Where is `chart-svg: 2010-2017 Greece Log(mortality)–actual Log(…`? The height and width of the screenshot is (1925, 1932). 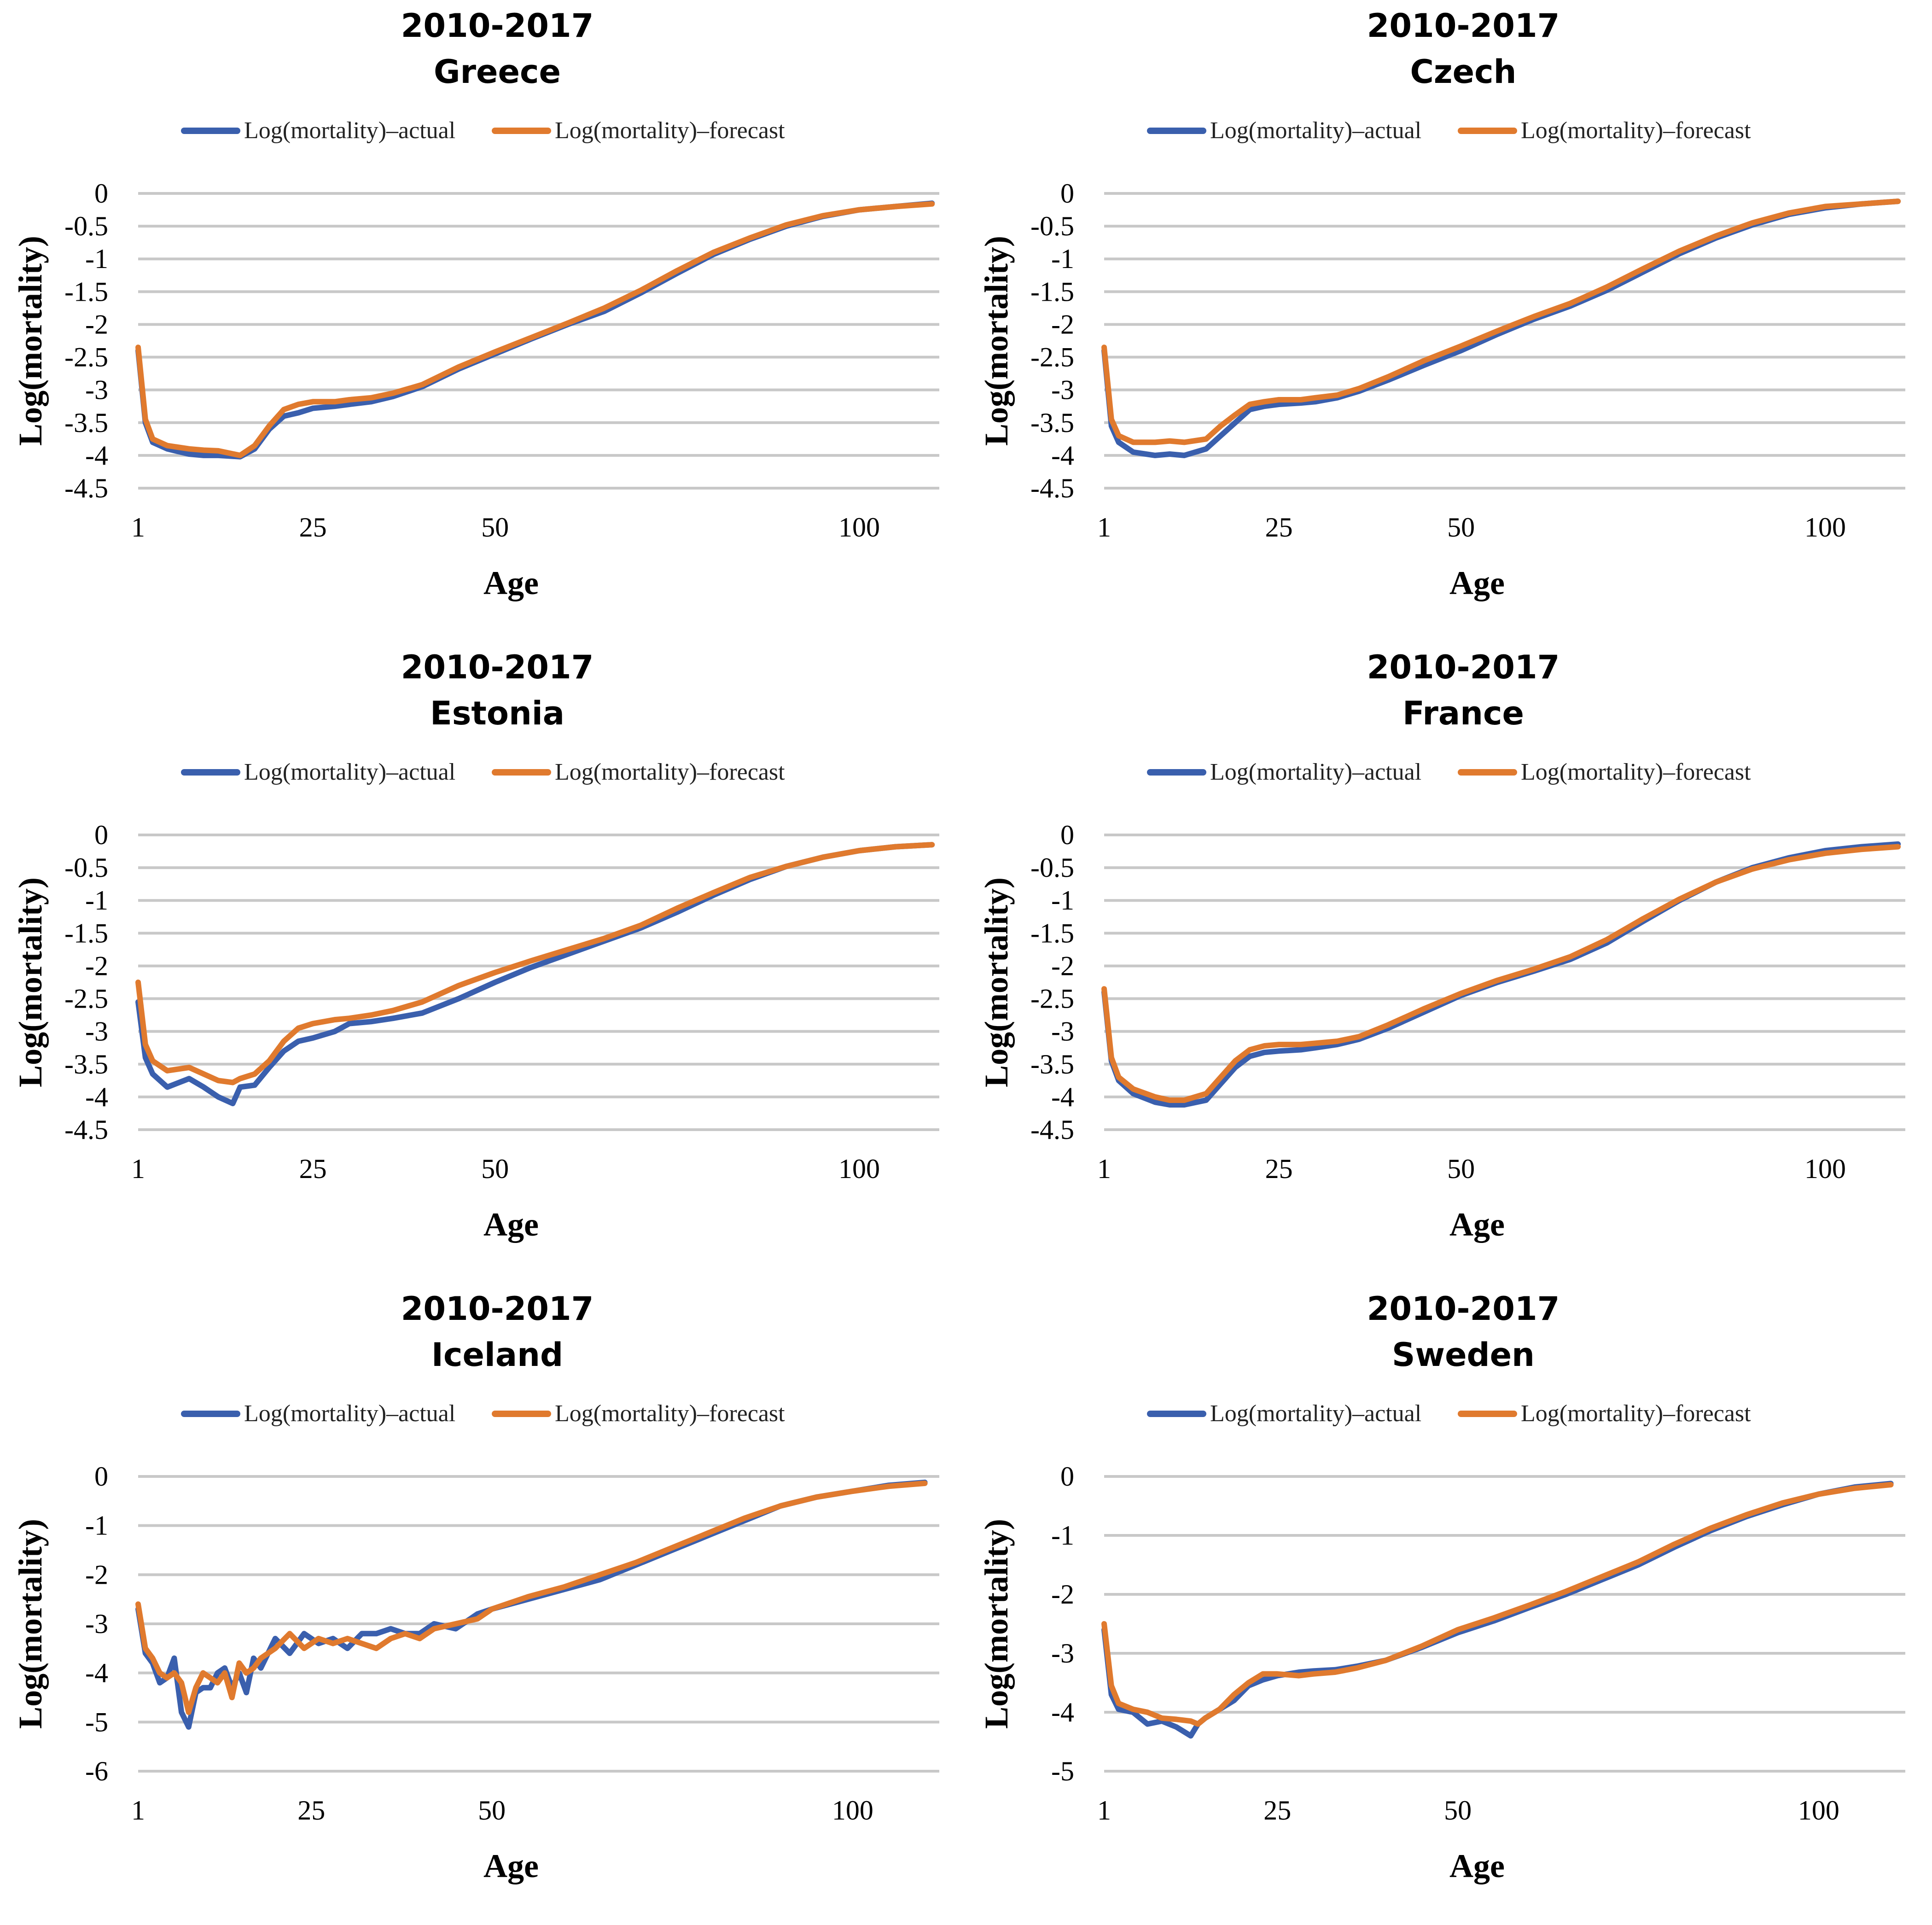 chart-svg: 2010-2017 Greece Log(mortality)–actual Log(… is located at coordinates (475, 304).